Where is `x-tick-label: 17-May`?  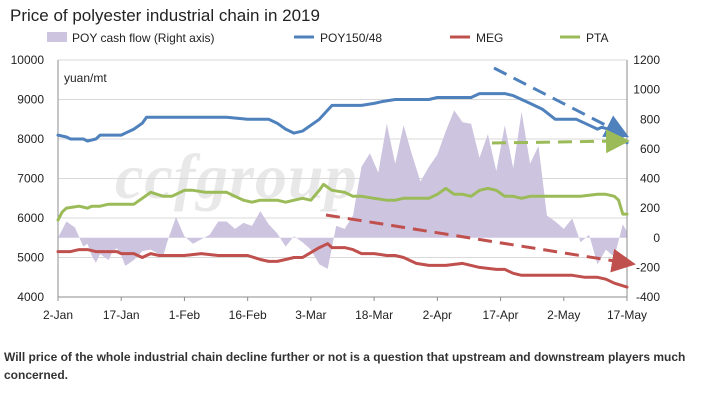
x-tick-label: 17-May is located at coordinates (627, 315).